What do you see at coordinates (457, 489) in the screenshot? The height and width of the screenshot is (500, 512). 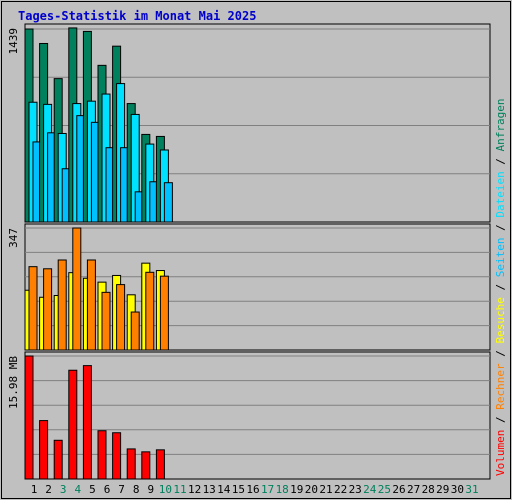 I see `day-label: 30` at bounding box center [457, 489].